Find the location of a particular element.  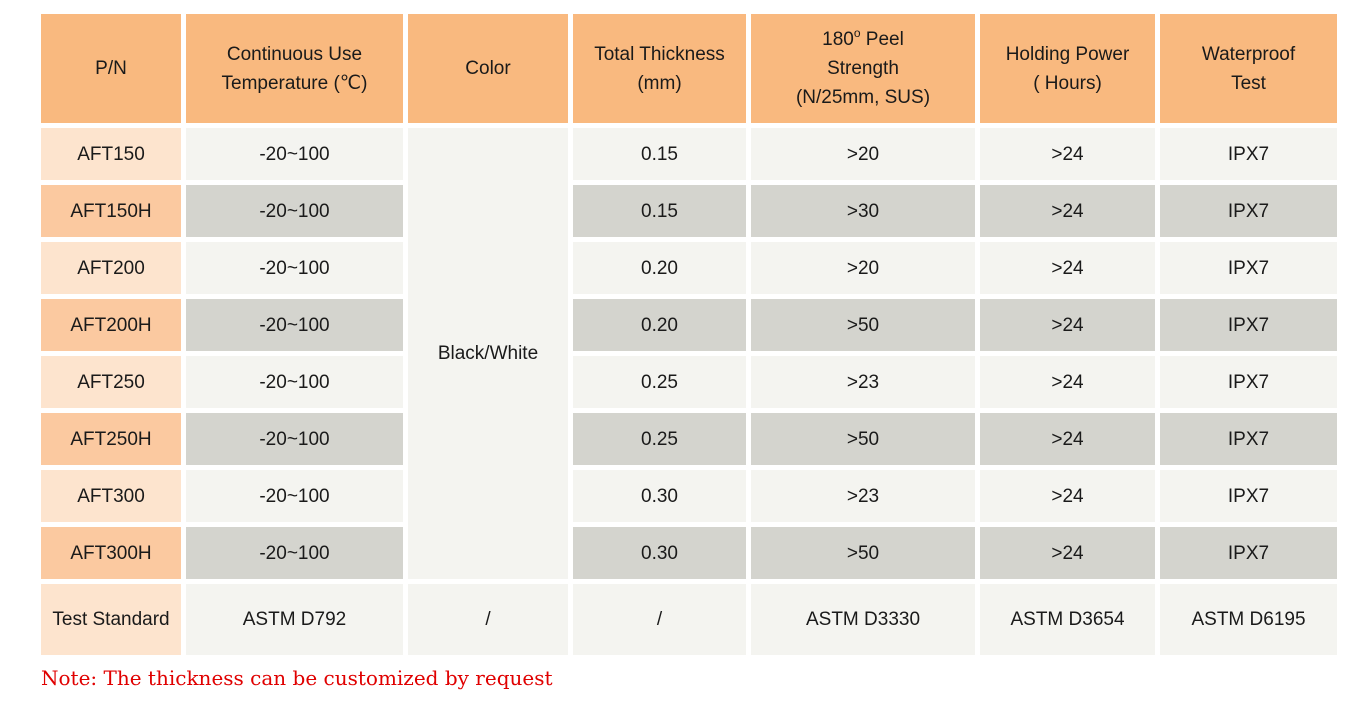

header-thickness: Total Thickness (mm) is located at coordinates (659, 68).